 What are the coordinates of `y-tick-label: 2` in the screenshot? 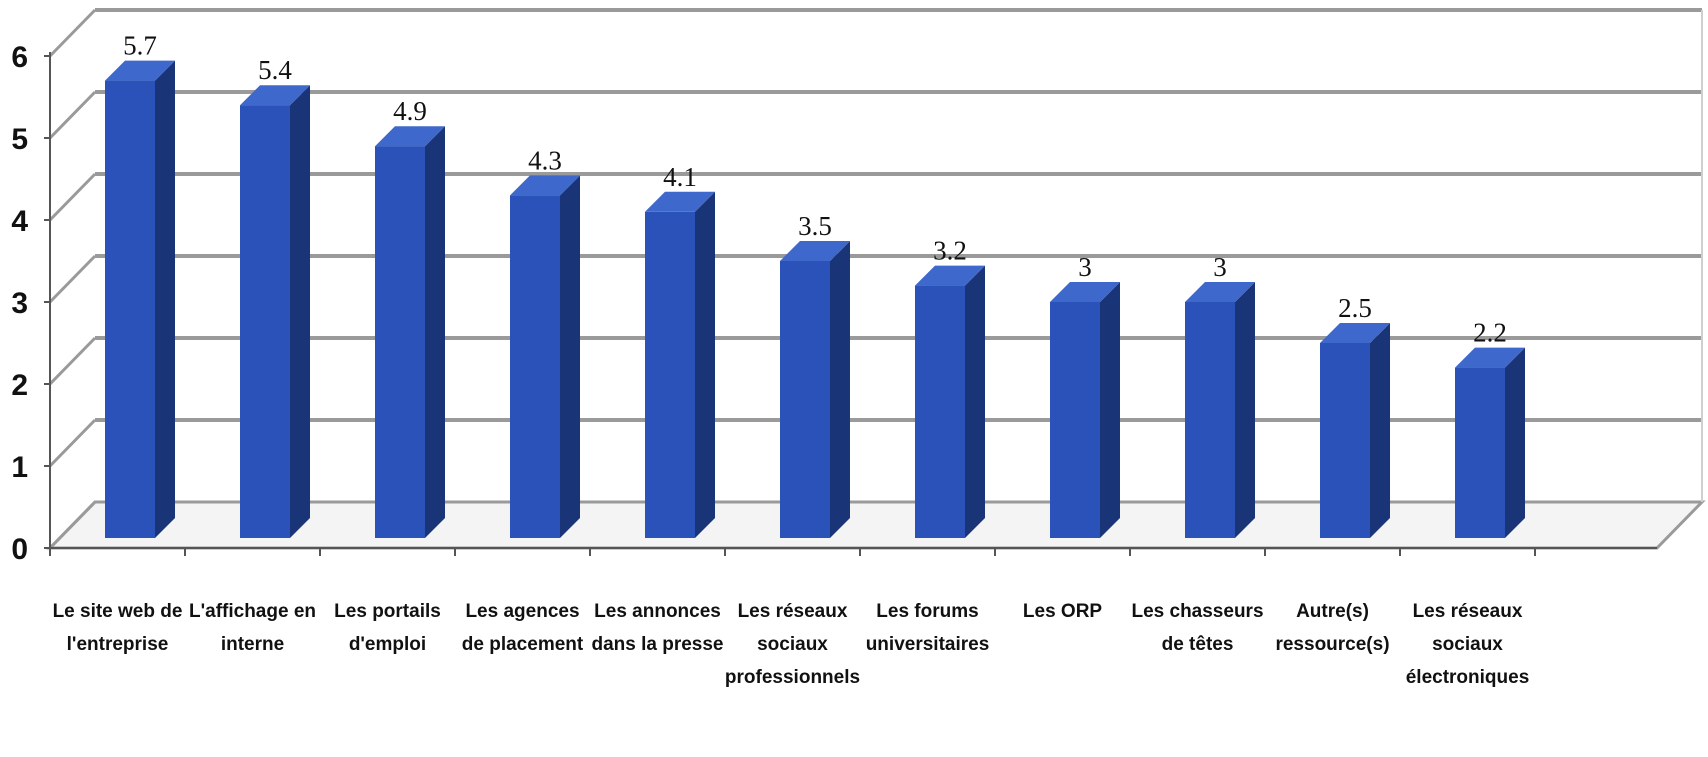 It's located at (19, 385).